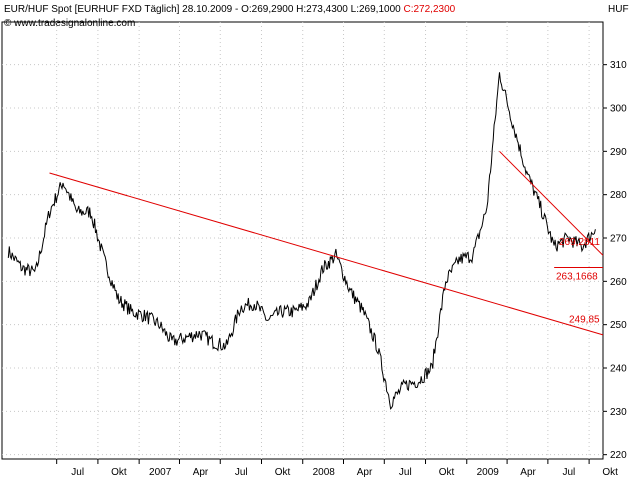  I want to click on y-tick-label: 230, so click(618, 412).